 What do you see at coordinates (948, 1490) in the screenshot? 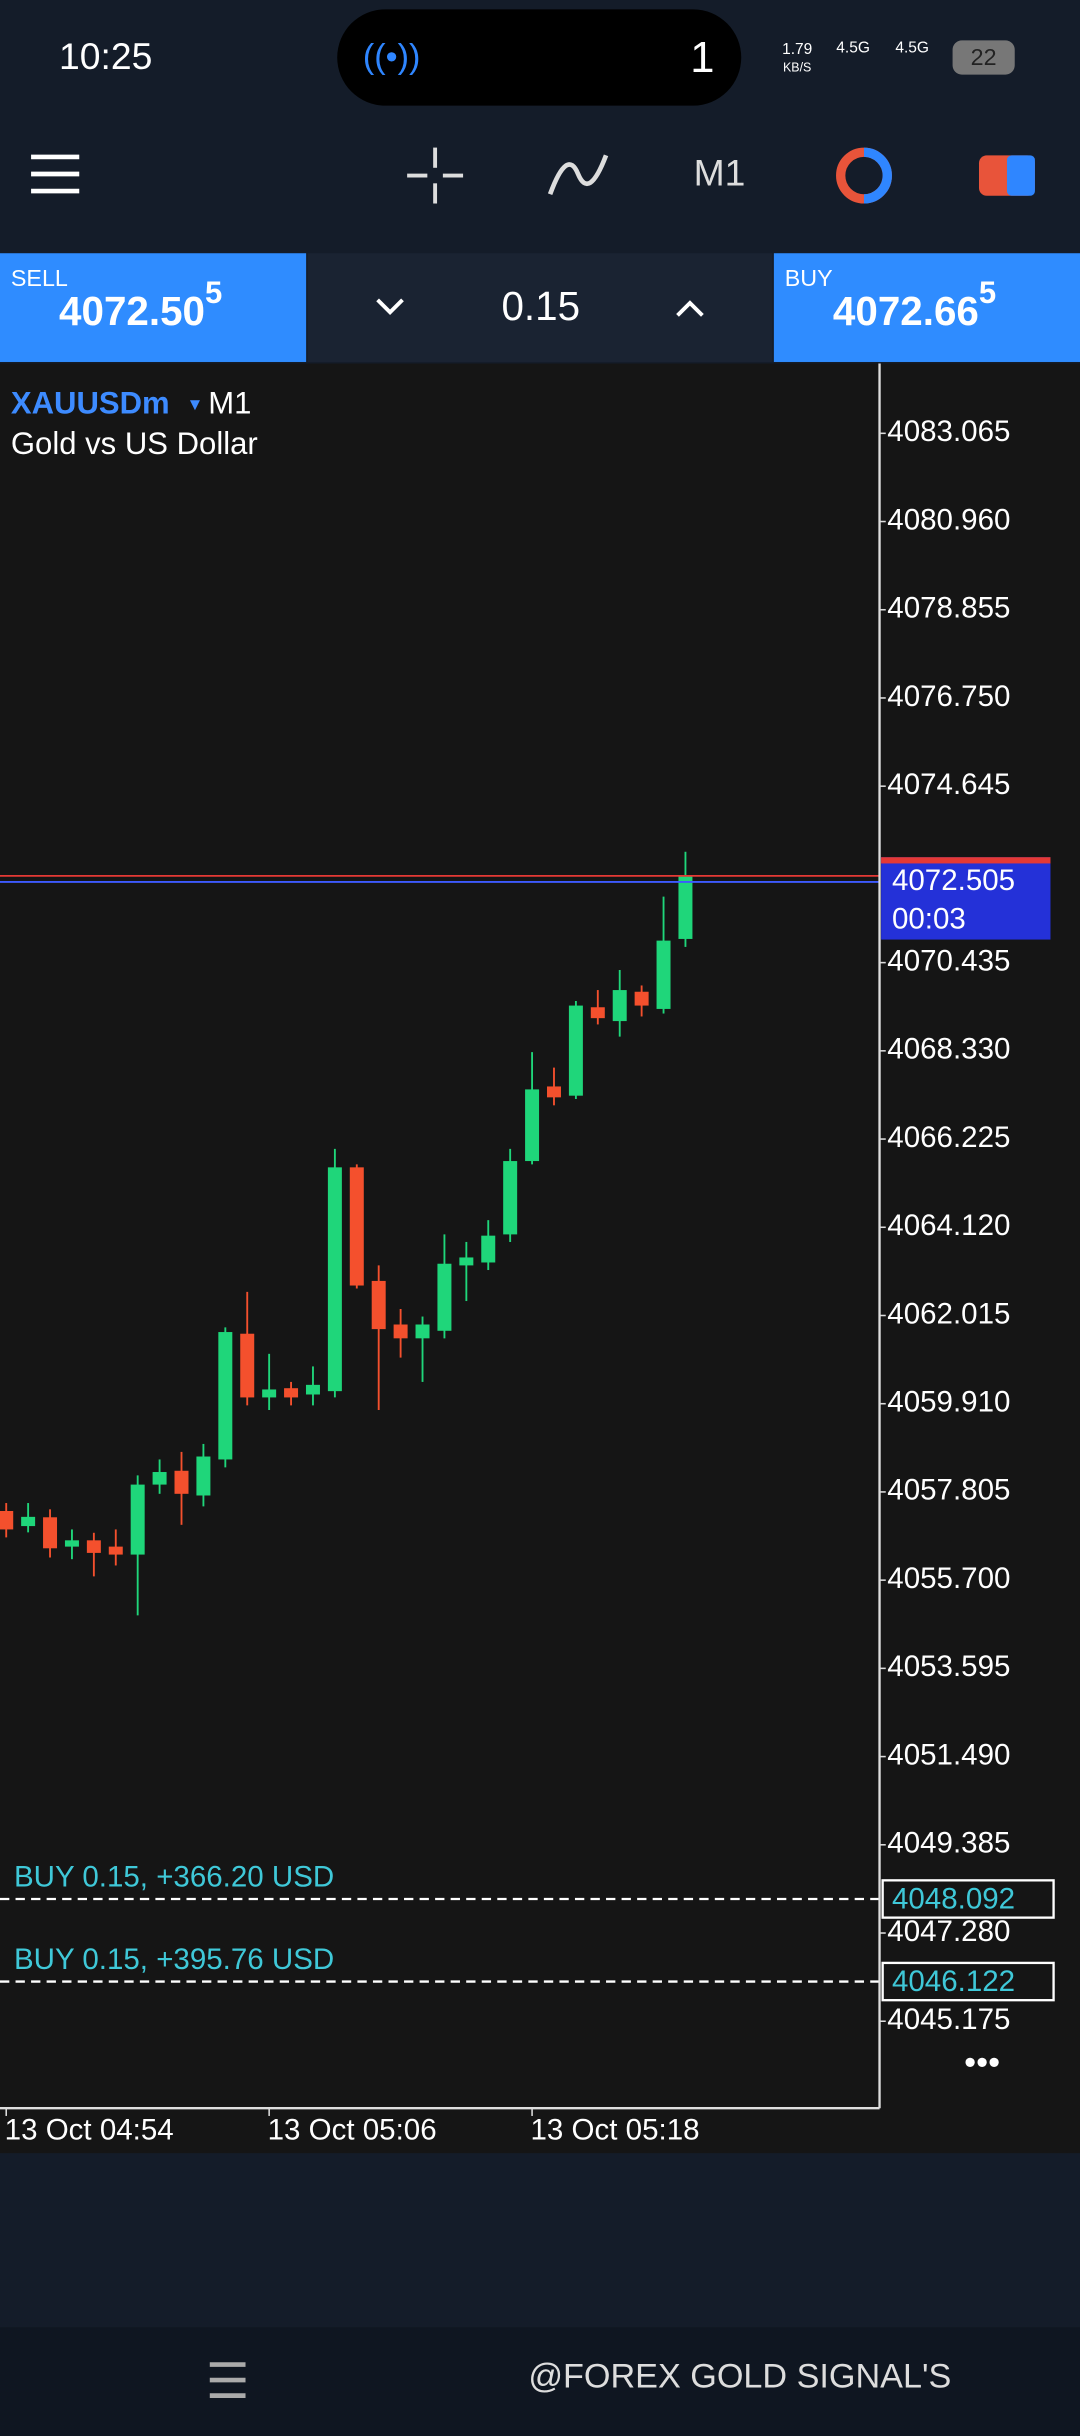
I see `y-tick-label: 4057.805` at bounding box center [948, 1490].